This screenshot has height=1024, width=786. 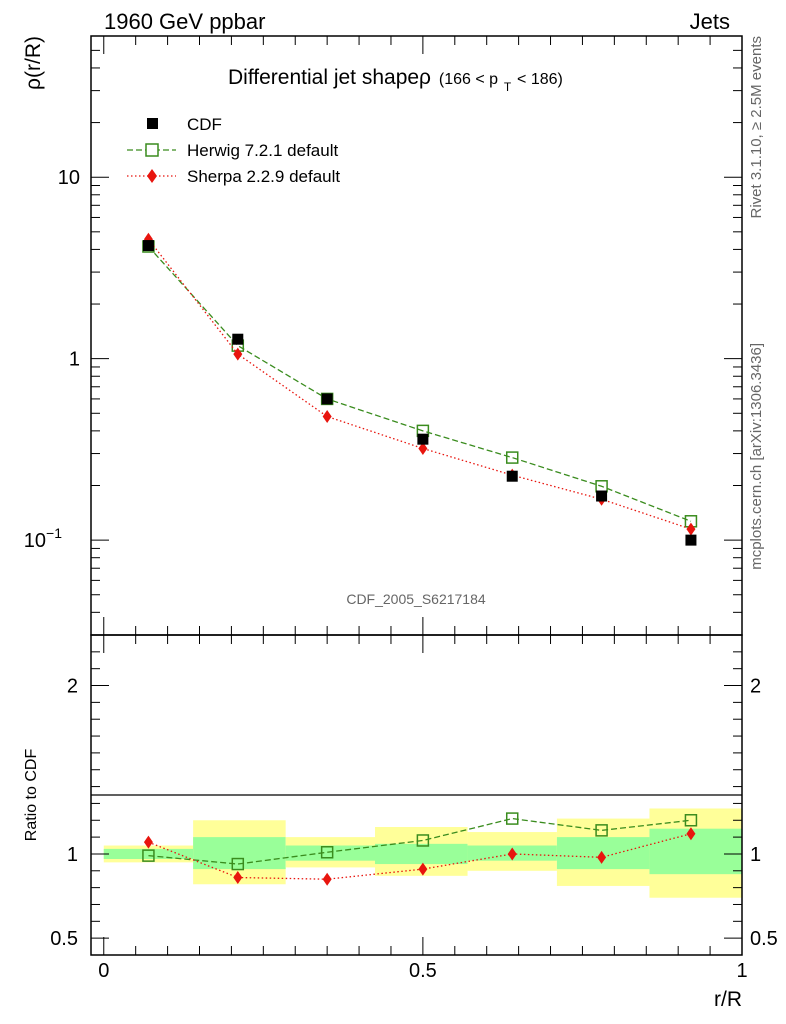 I want to click on main-title-sub: T, so click(x=508, y=87).